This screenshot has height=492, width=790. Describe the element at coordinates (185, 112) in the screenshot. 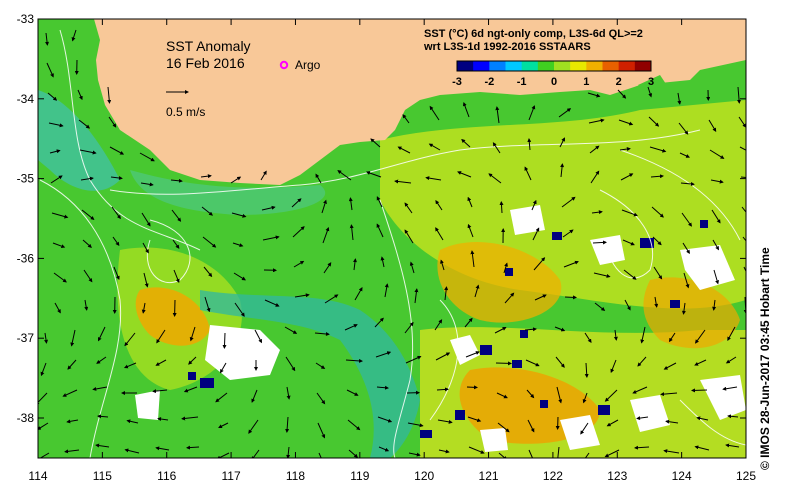

I see `velocity-scale-label: 0.5 m/s` at that location.